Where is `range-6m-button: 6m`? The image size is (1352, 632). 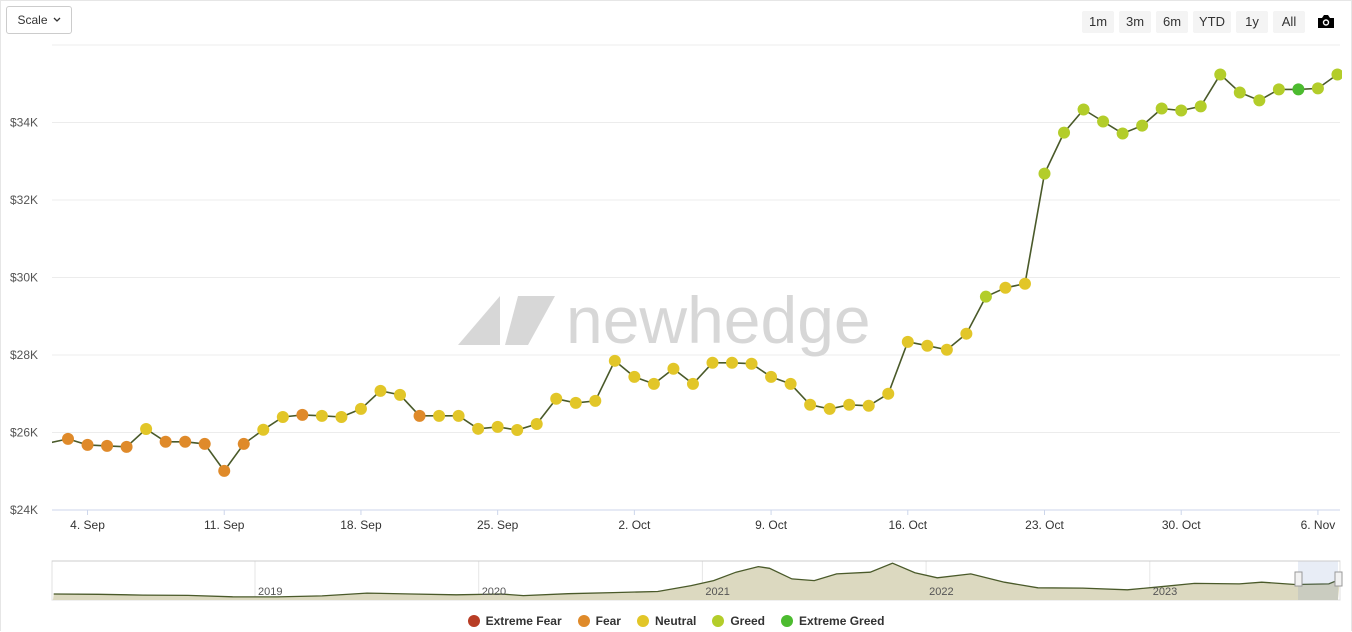
range-6m-button: 6m is located at coordinates (1172, 22).